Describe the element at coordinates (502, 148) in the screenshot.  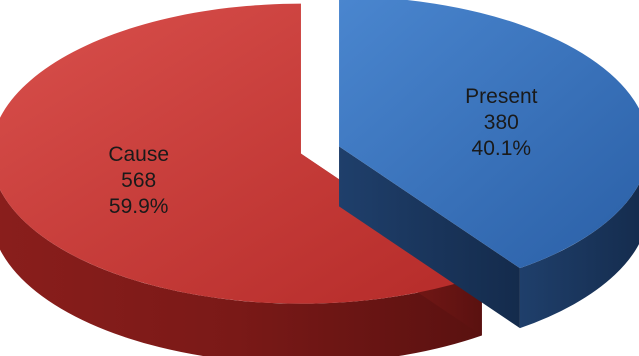
I see `data-label-present-percent: 40.1%` at that location.